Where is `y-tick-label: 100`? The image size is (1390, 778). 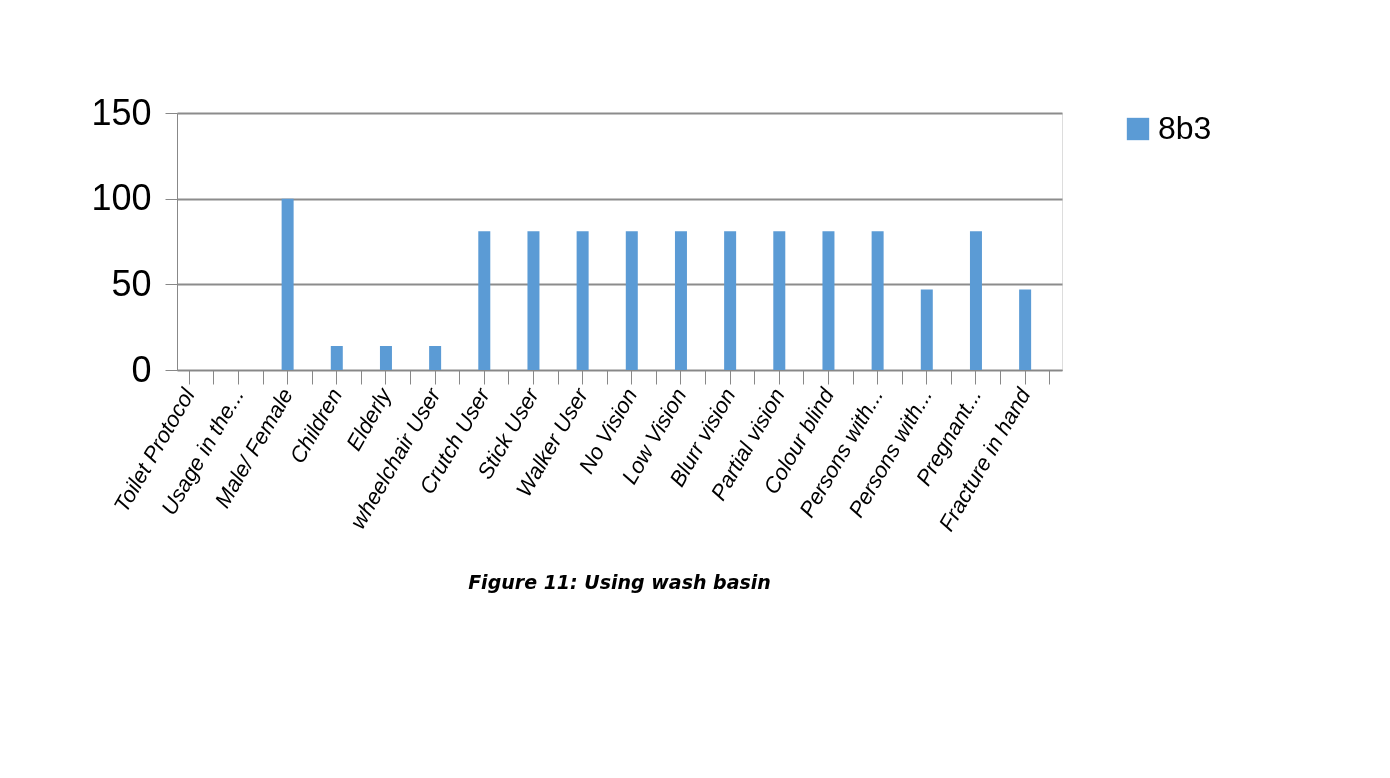 y-tick-label: 100 is located at coordinates (121, 198).